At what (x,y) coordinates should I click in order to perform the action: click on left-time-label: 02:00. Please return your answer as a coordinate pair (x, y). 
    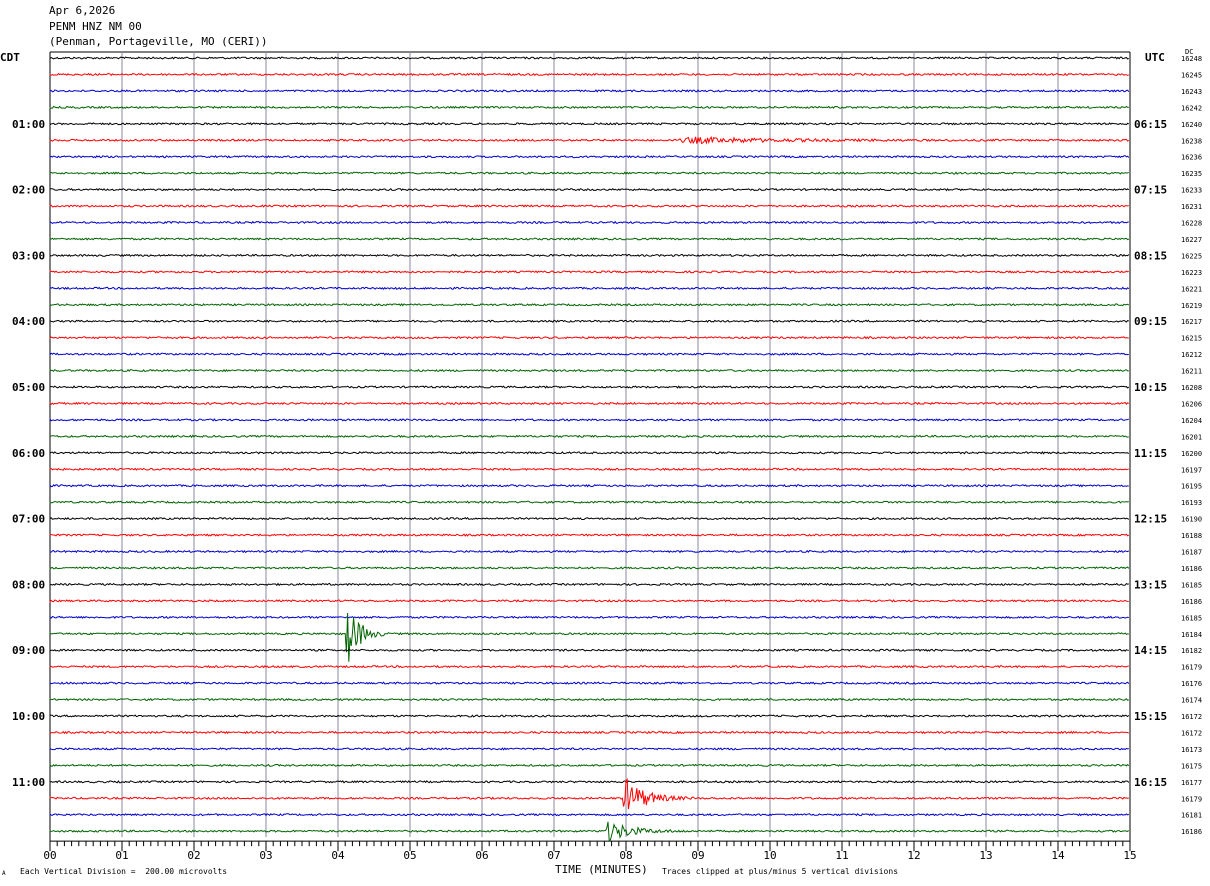
    Looking at the image, I should click on (28, 190).